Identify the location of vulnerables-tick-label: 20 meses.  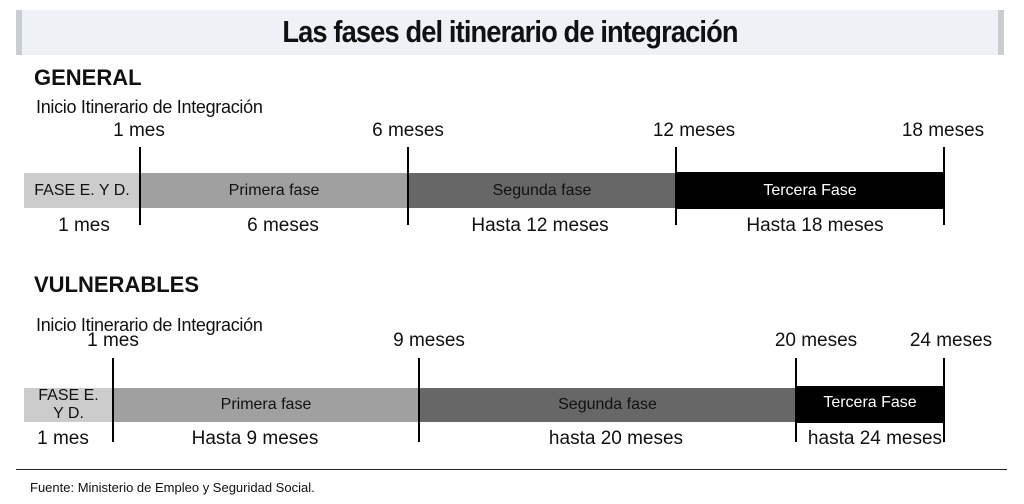
(816, 340).